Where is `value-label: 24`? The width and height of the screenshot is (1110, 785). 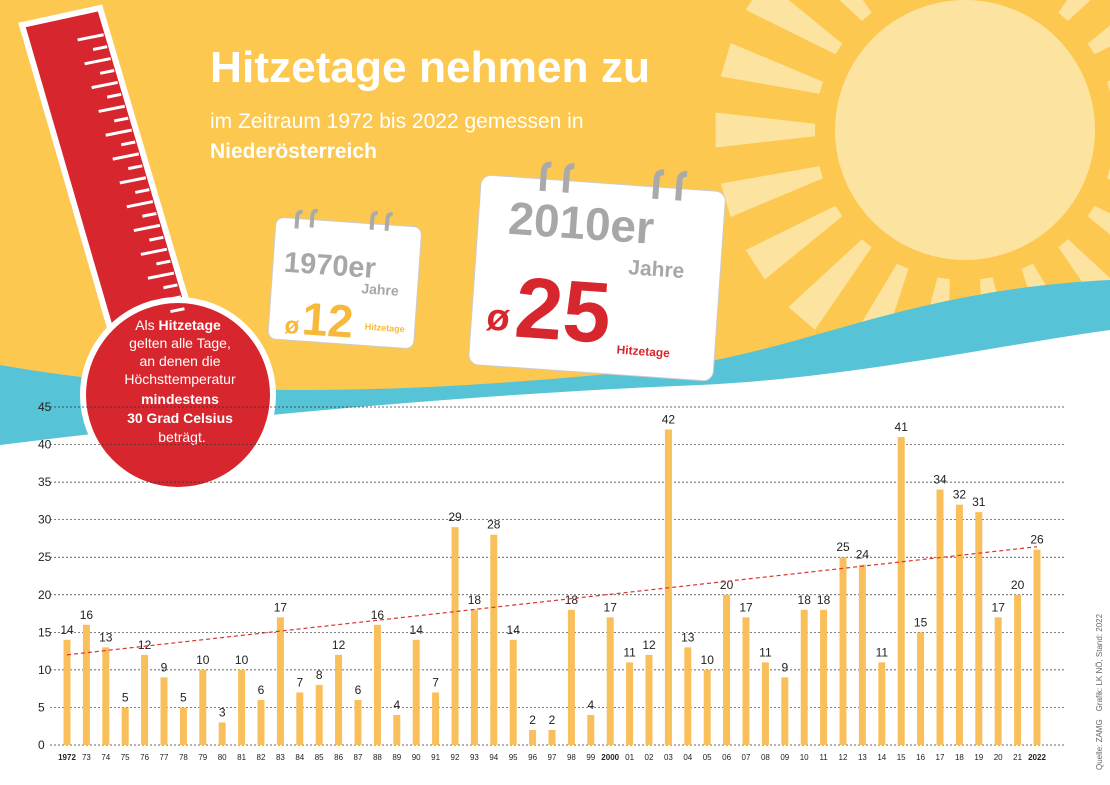
value-label: 24 is located at coordinates (863, 555).